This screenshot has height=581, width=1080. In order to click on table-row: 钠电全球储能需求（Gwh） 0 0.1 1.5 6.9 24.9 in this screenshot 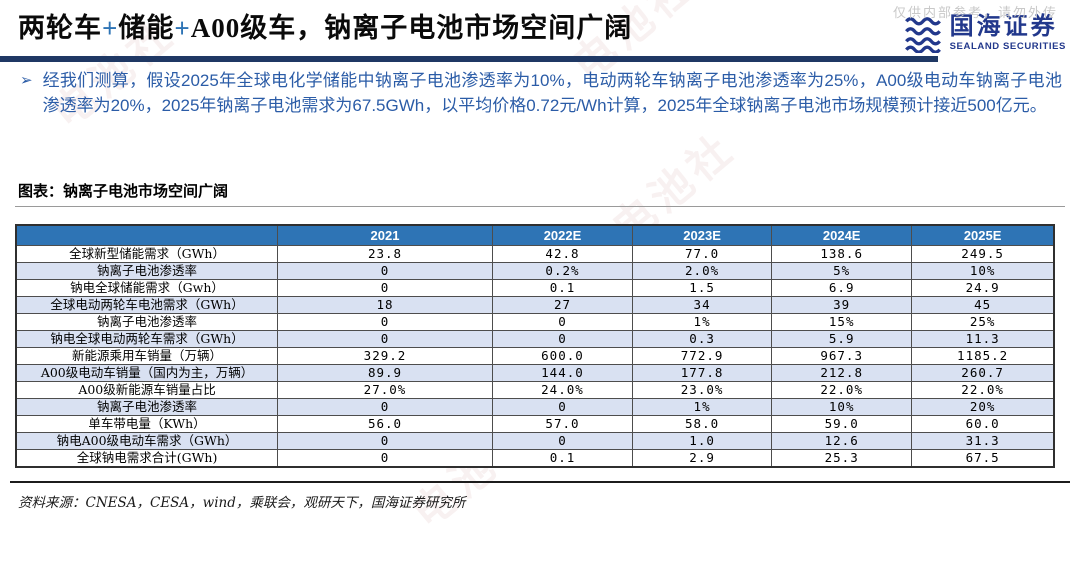, I will do `click(535, 288)`.